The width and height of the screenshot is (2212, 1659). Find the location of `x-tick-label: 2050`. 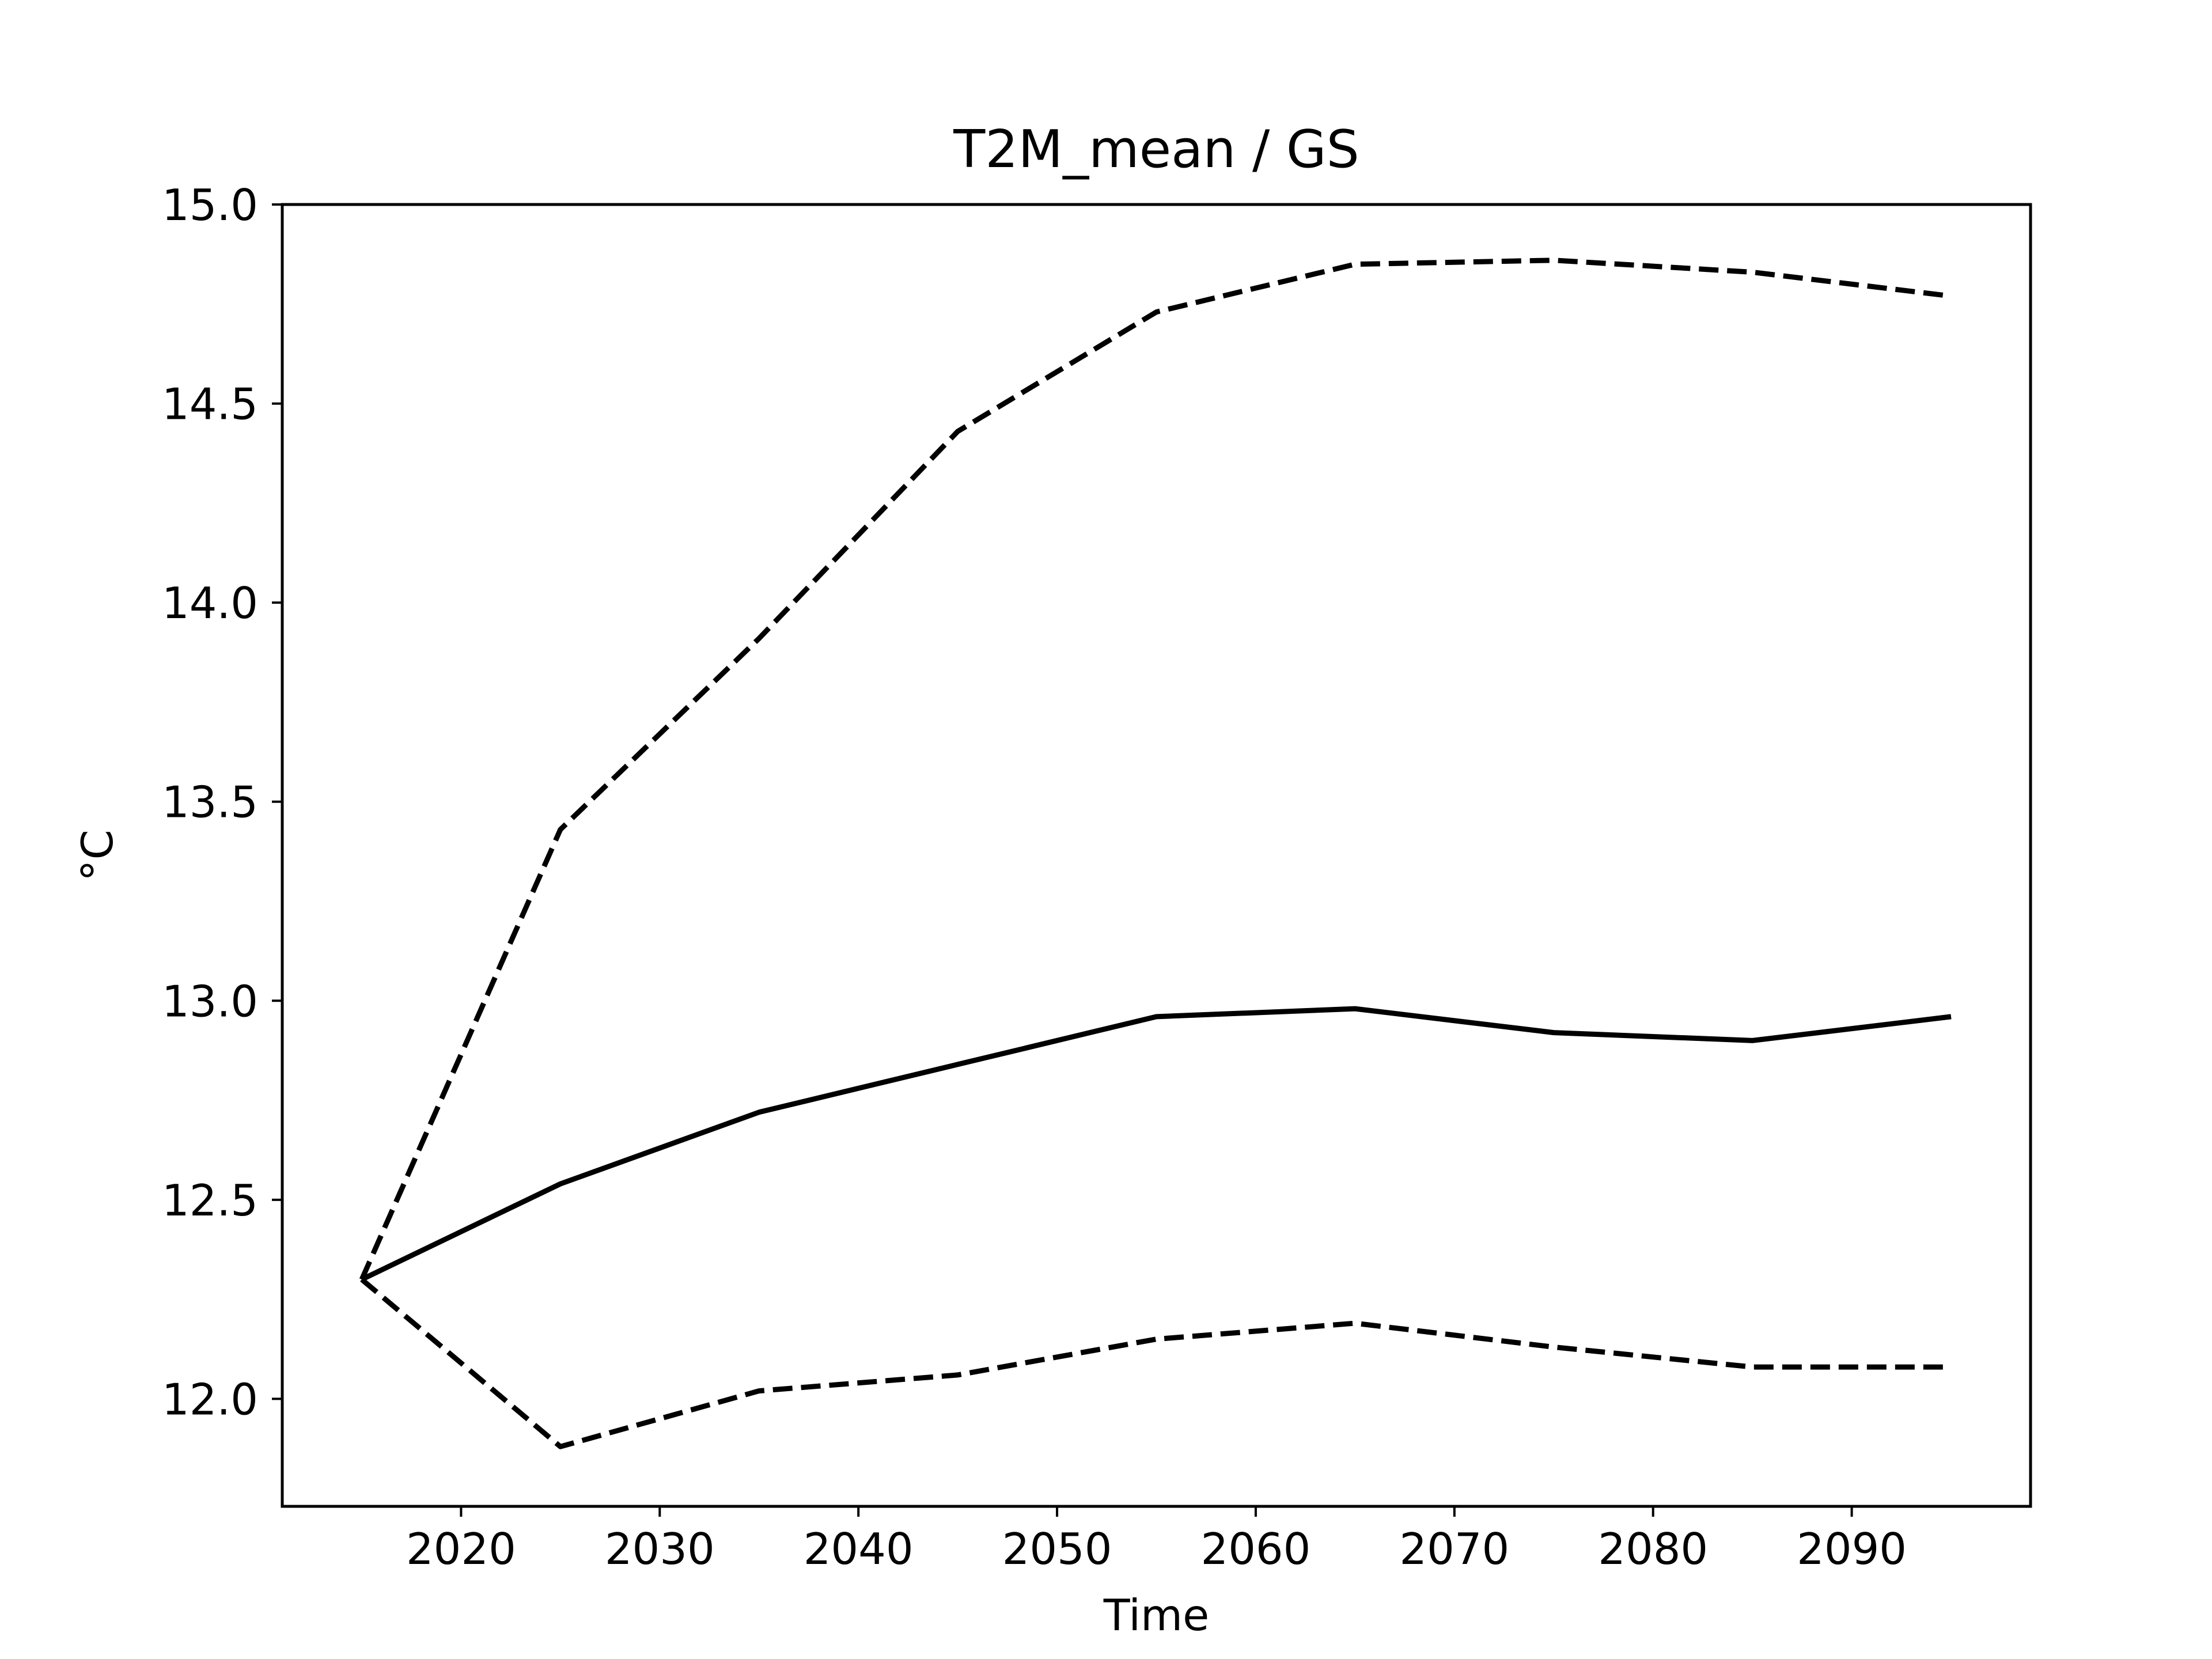

x-tick-label: 2050 is located at coordinates (1057, 1549).